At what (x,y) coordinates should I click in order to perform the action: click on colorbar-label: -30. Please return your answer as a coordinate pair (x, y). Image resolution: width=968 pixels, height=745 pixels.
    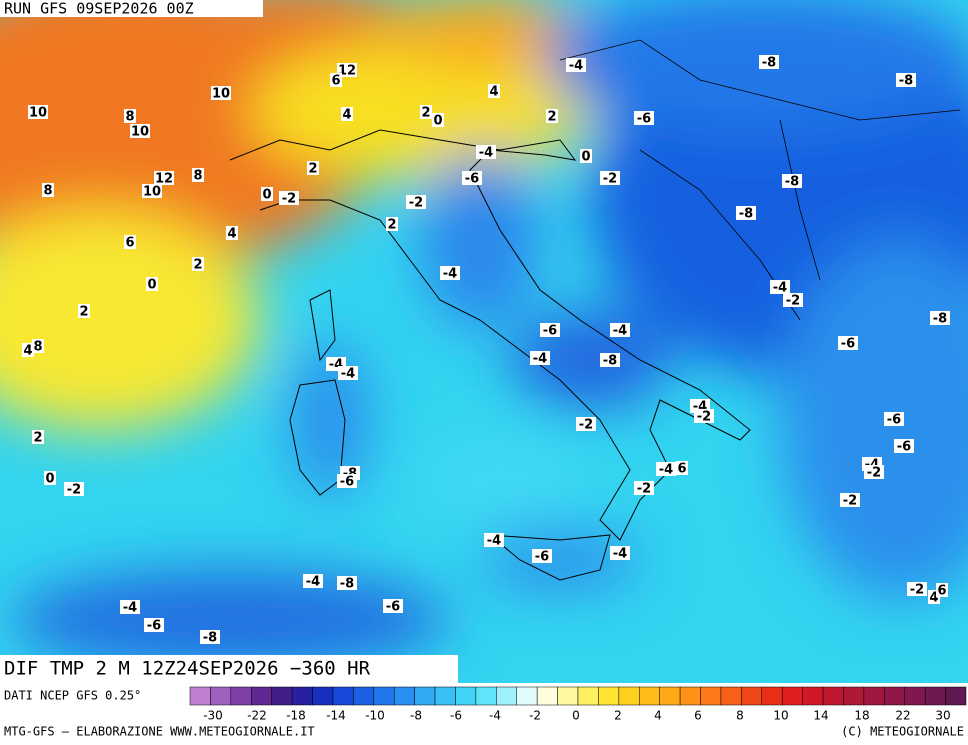
    Looking at the image, I should click on (213, 716).